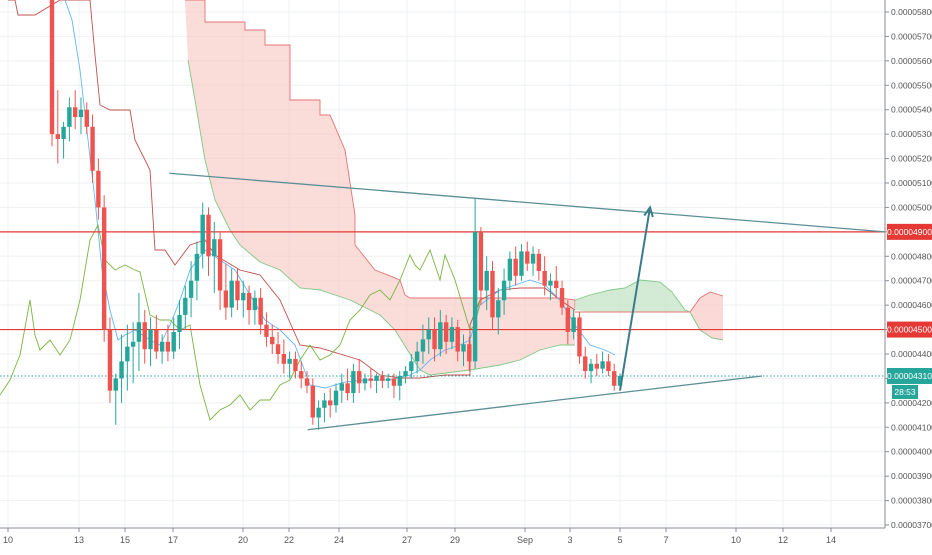 The width and height of the screenshot is (932, 555). I want to click on projection-arrow-shaft, so click(635, 299).